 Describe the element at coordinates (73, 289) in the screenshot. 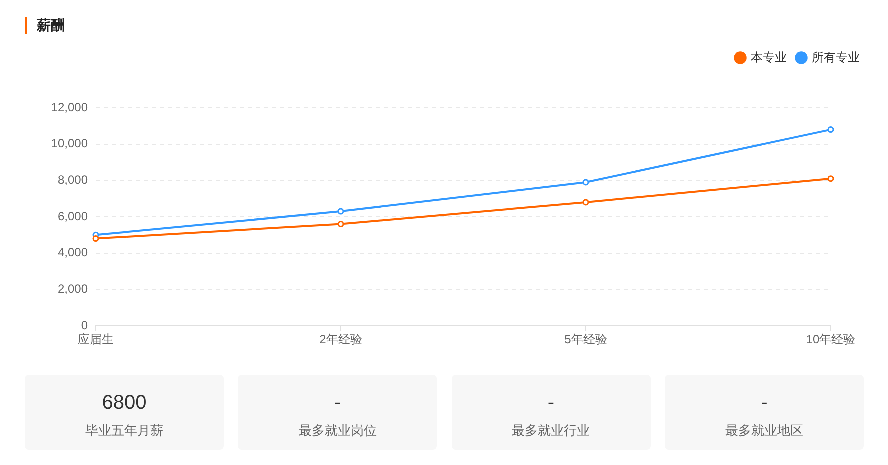

I see `y-tick-label: 2,000` at that location.